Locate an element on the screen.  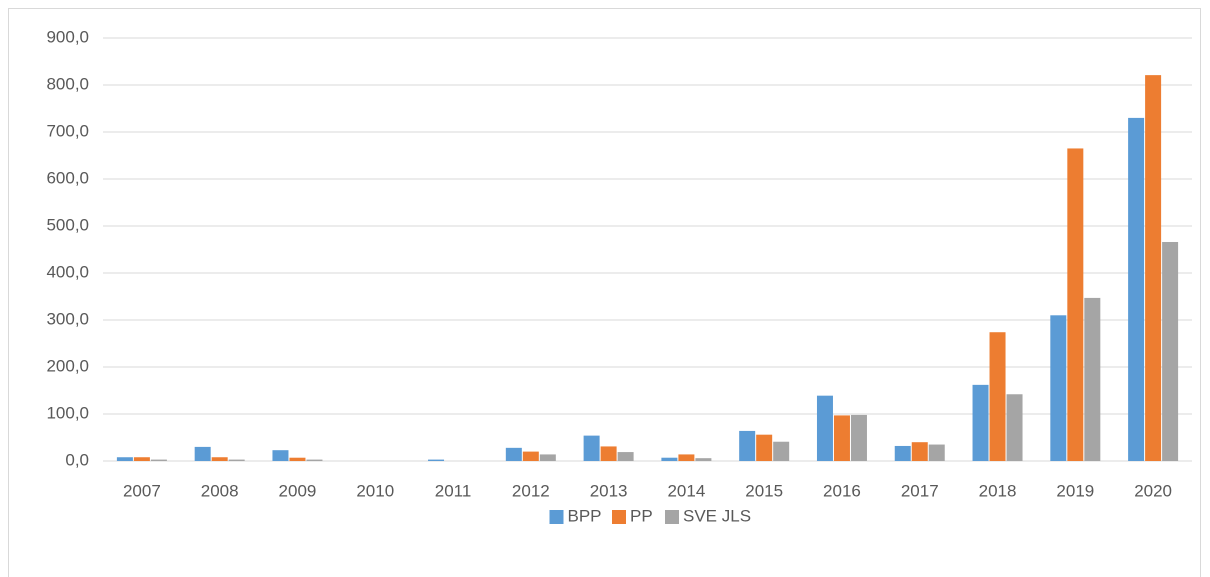
legend-label: PP is located at coordinates (641, 515).